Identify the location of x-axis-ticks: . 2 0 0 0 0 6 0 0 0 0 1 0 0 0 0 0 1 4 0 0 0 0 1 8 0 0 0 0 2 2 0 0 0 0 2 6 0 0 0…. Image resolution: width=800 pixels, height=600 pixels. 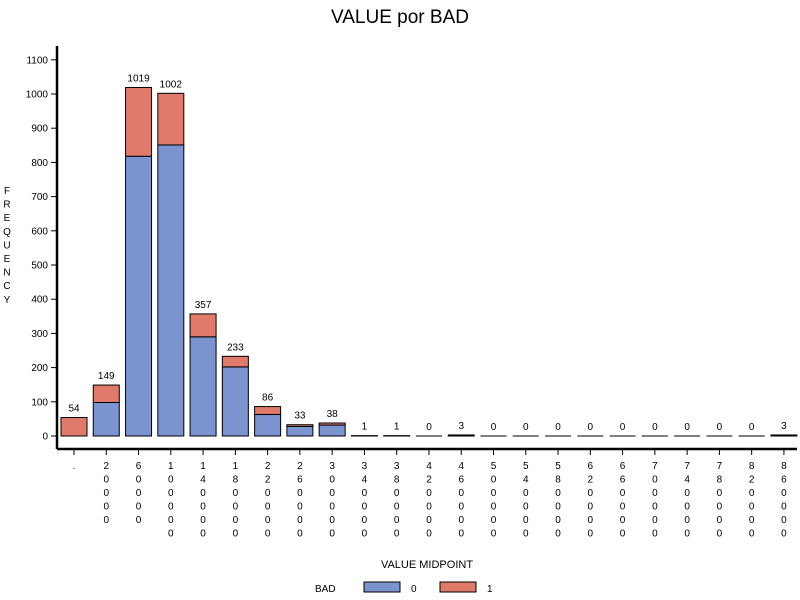
(430, 494).